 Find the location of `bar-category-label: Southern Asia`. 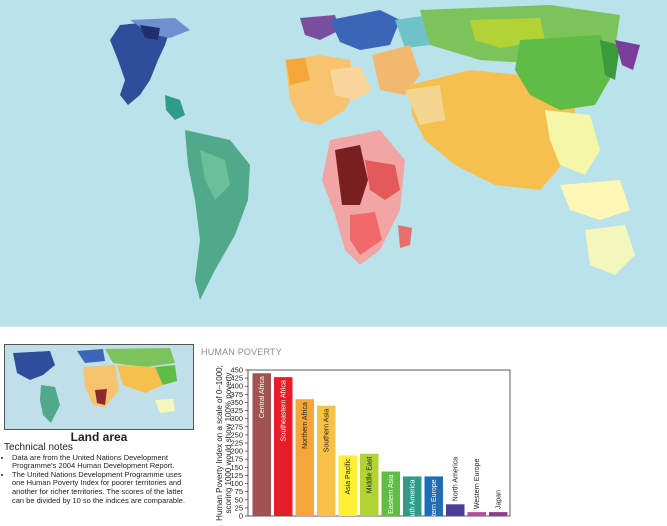

bar-category-label: Southern Asia is located at coordinates (327, 431).